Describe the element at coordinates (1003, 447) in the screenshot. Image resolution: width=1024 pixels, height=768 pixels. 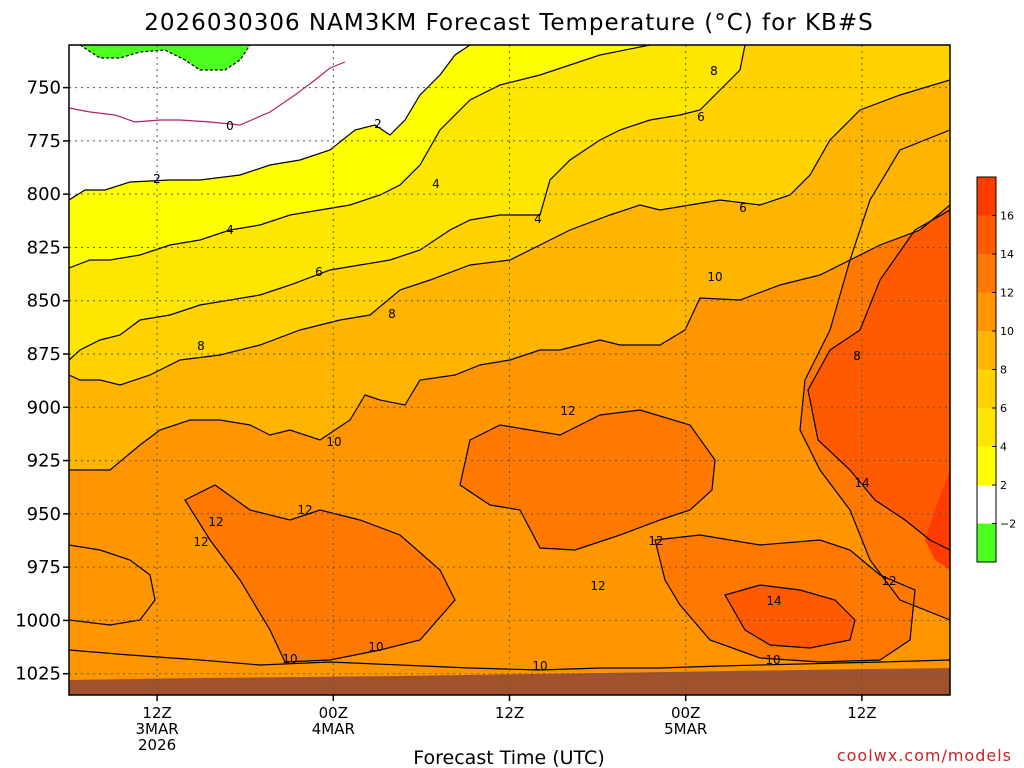
I see `colorbar-label: 4` at that location.